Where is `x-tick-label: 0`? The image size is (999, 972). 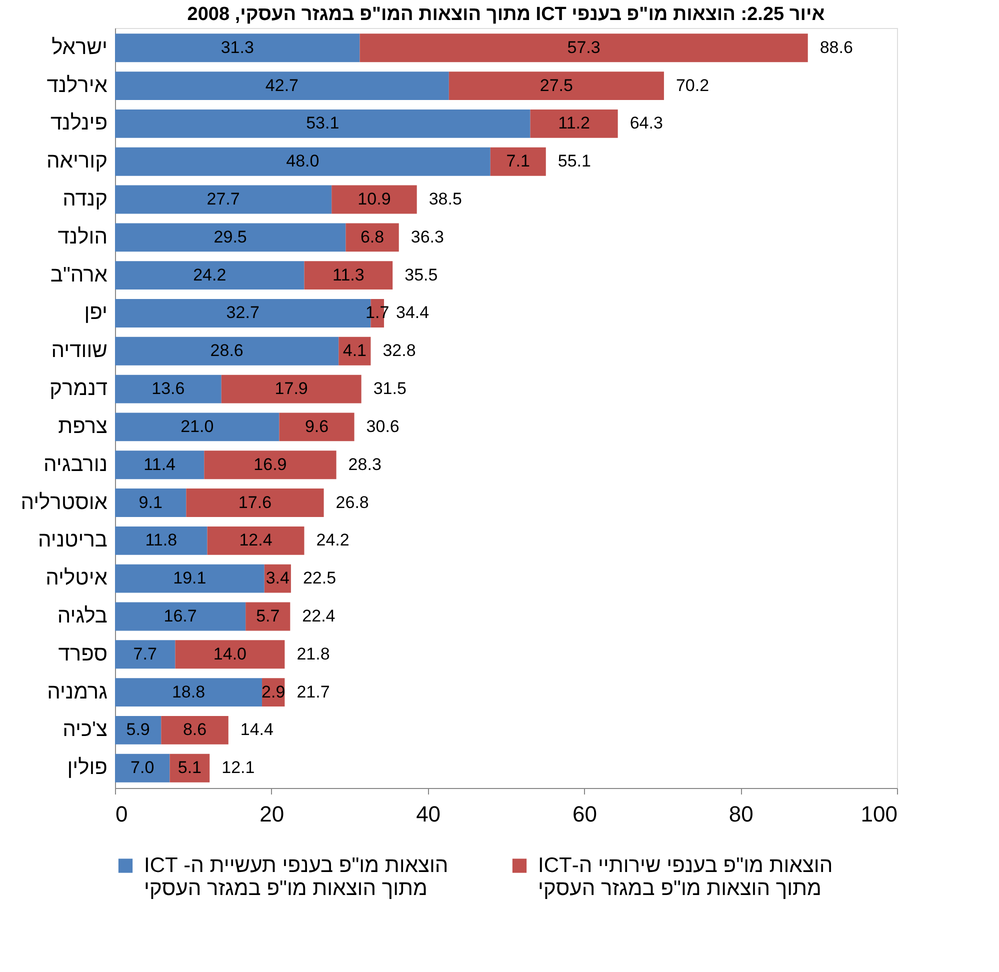
x-tick-label: 0 is located at coordinates (122, 814).